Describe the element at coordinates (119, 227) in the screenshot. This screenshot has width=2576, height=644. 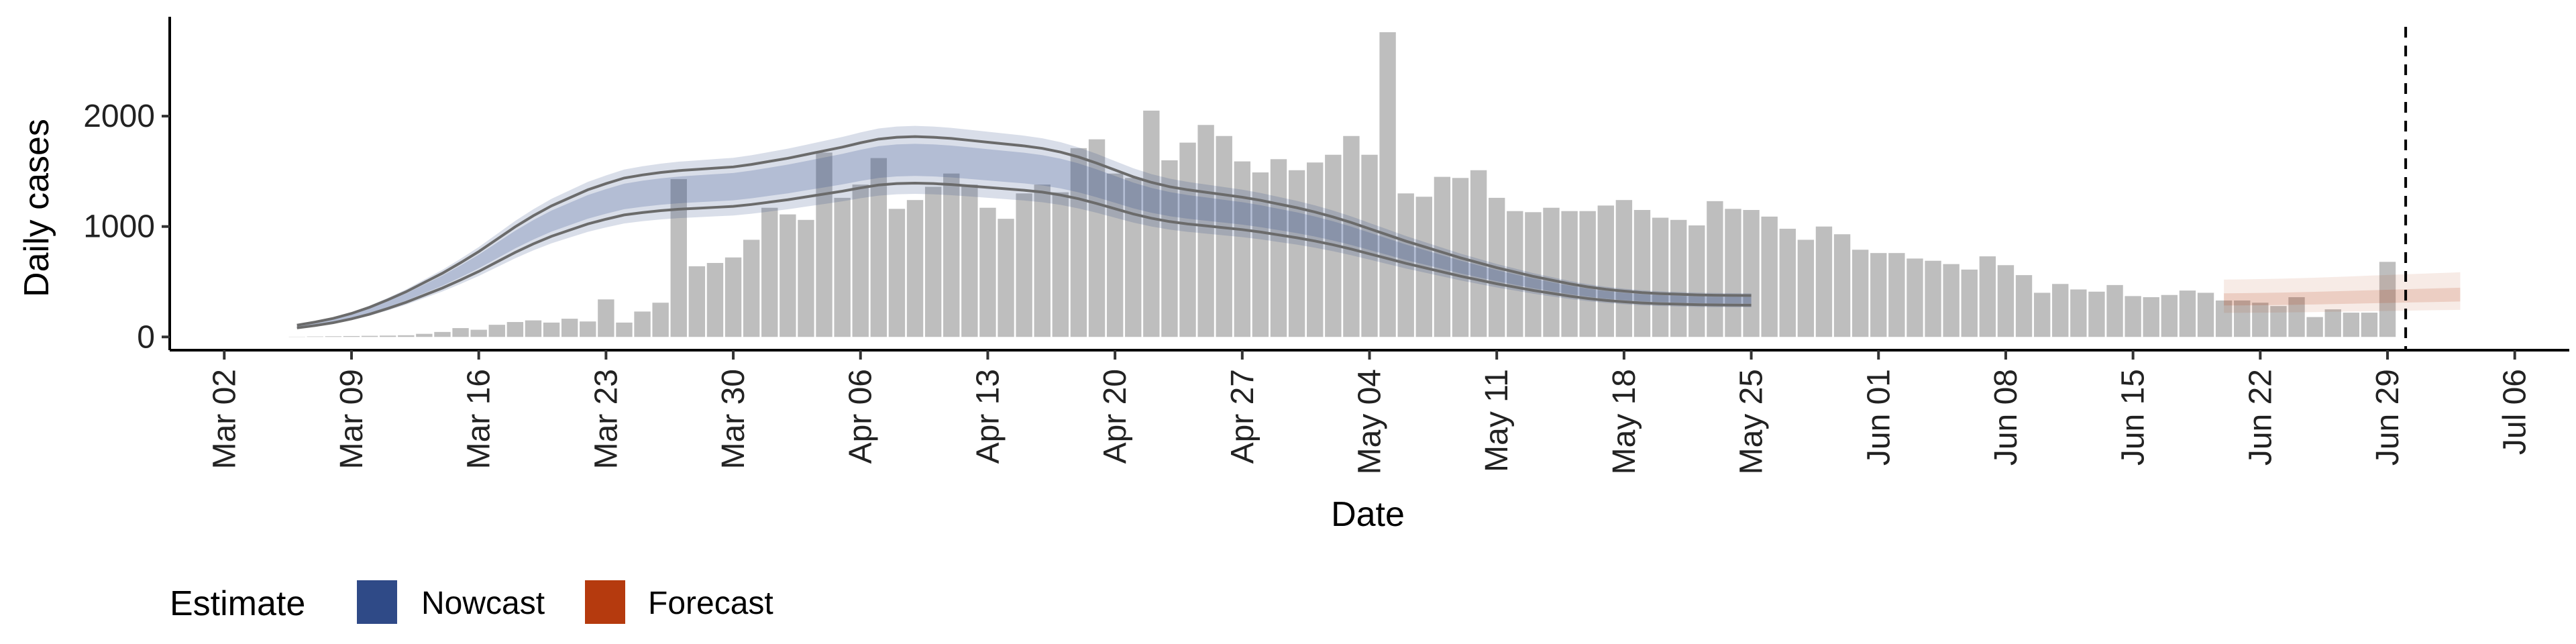
I see `y-tick-label: 1000` at that location.